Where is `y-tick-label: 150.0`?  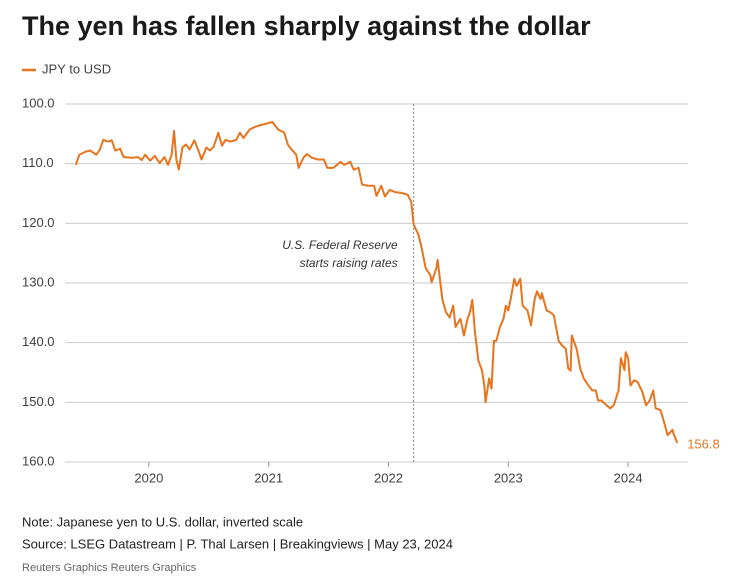 y-tick-label: 150.0 is located at coordinates (38, 401).